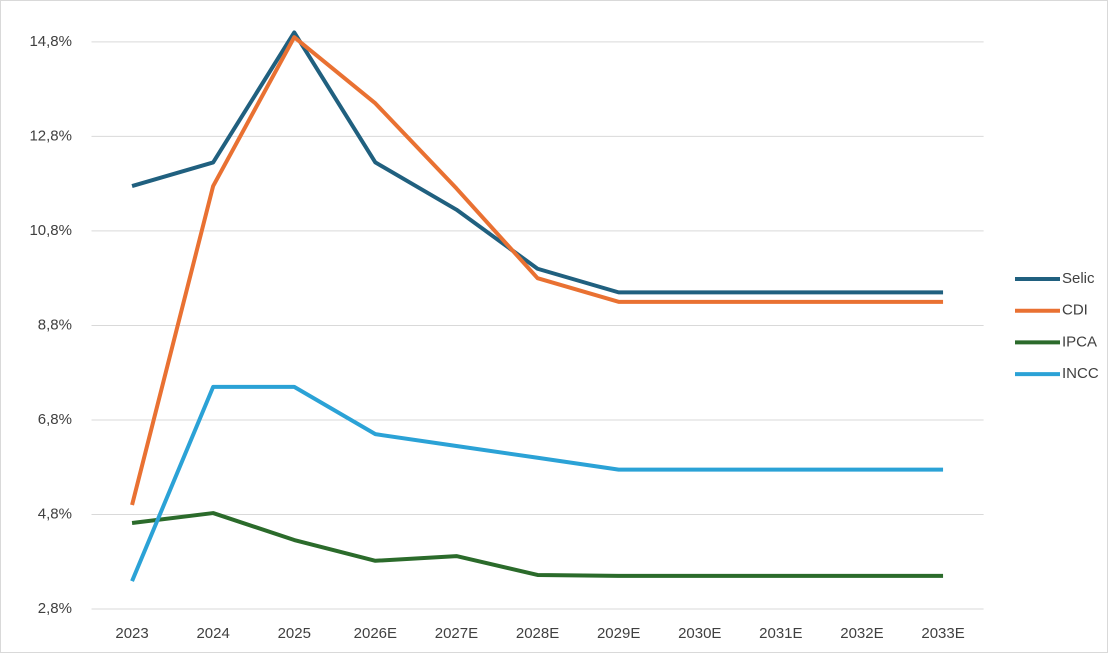  What do you see at coordinates (699, 633) in the screenshot?
I see `x-tick-label: 2030E` at bounding box center [699, 633].